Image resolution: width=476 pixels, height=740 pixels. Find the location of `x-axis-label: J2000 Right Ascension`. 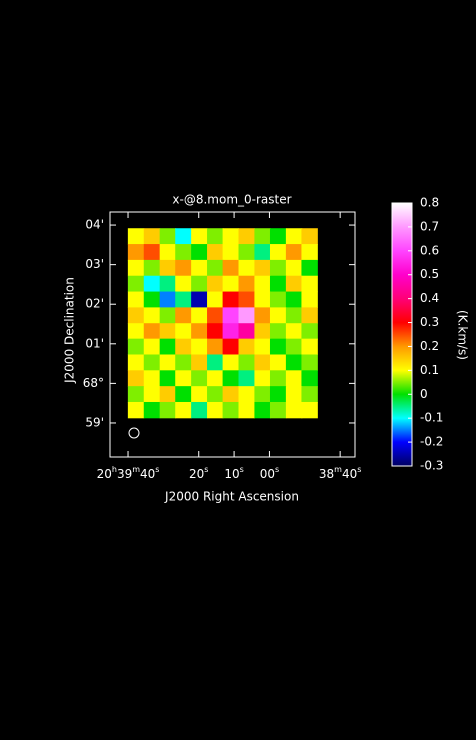

x-axis-label: J2000 Right Ascension is located at coordinates (231, 497).